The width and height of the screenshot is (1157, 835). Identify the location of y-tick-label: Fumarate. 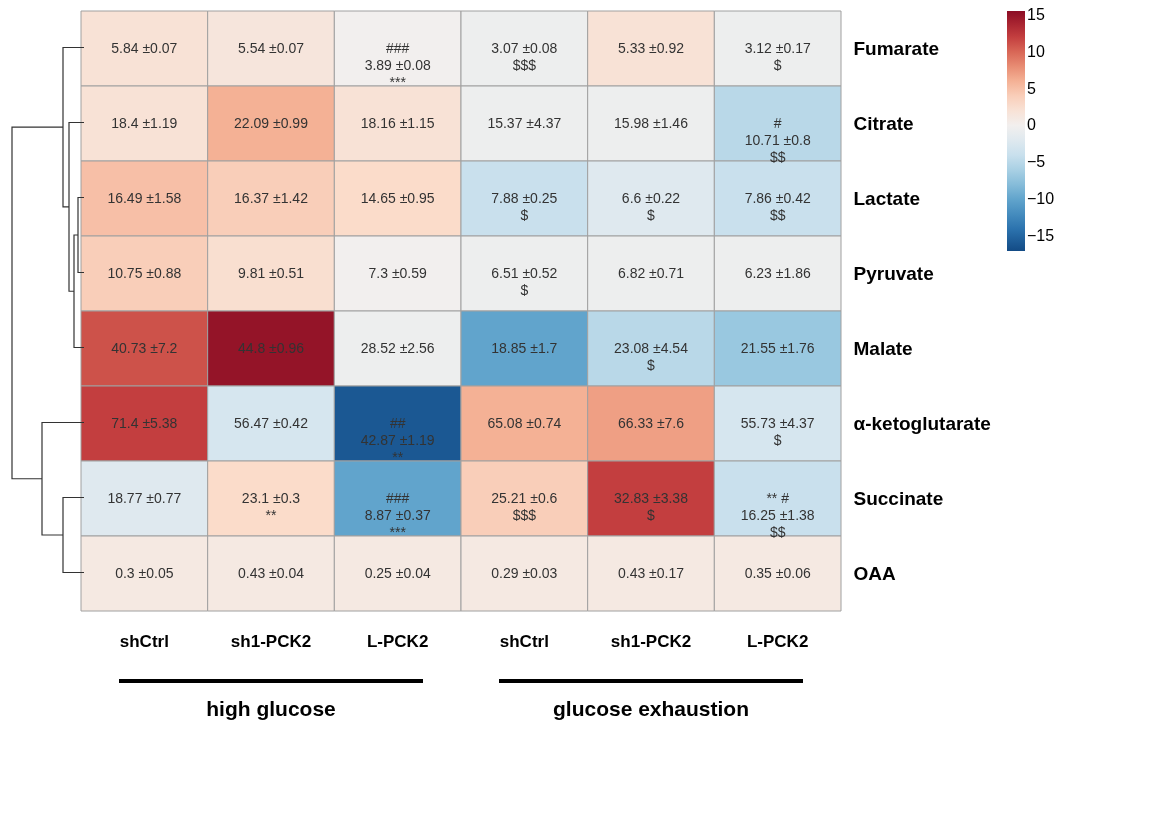
(896, 48).